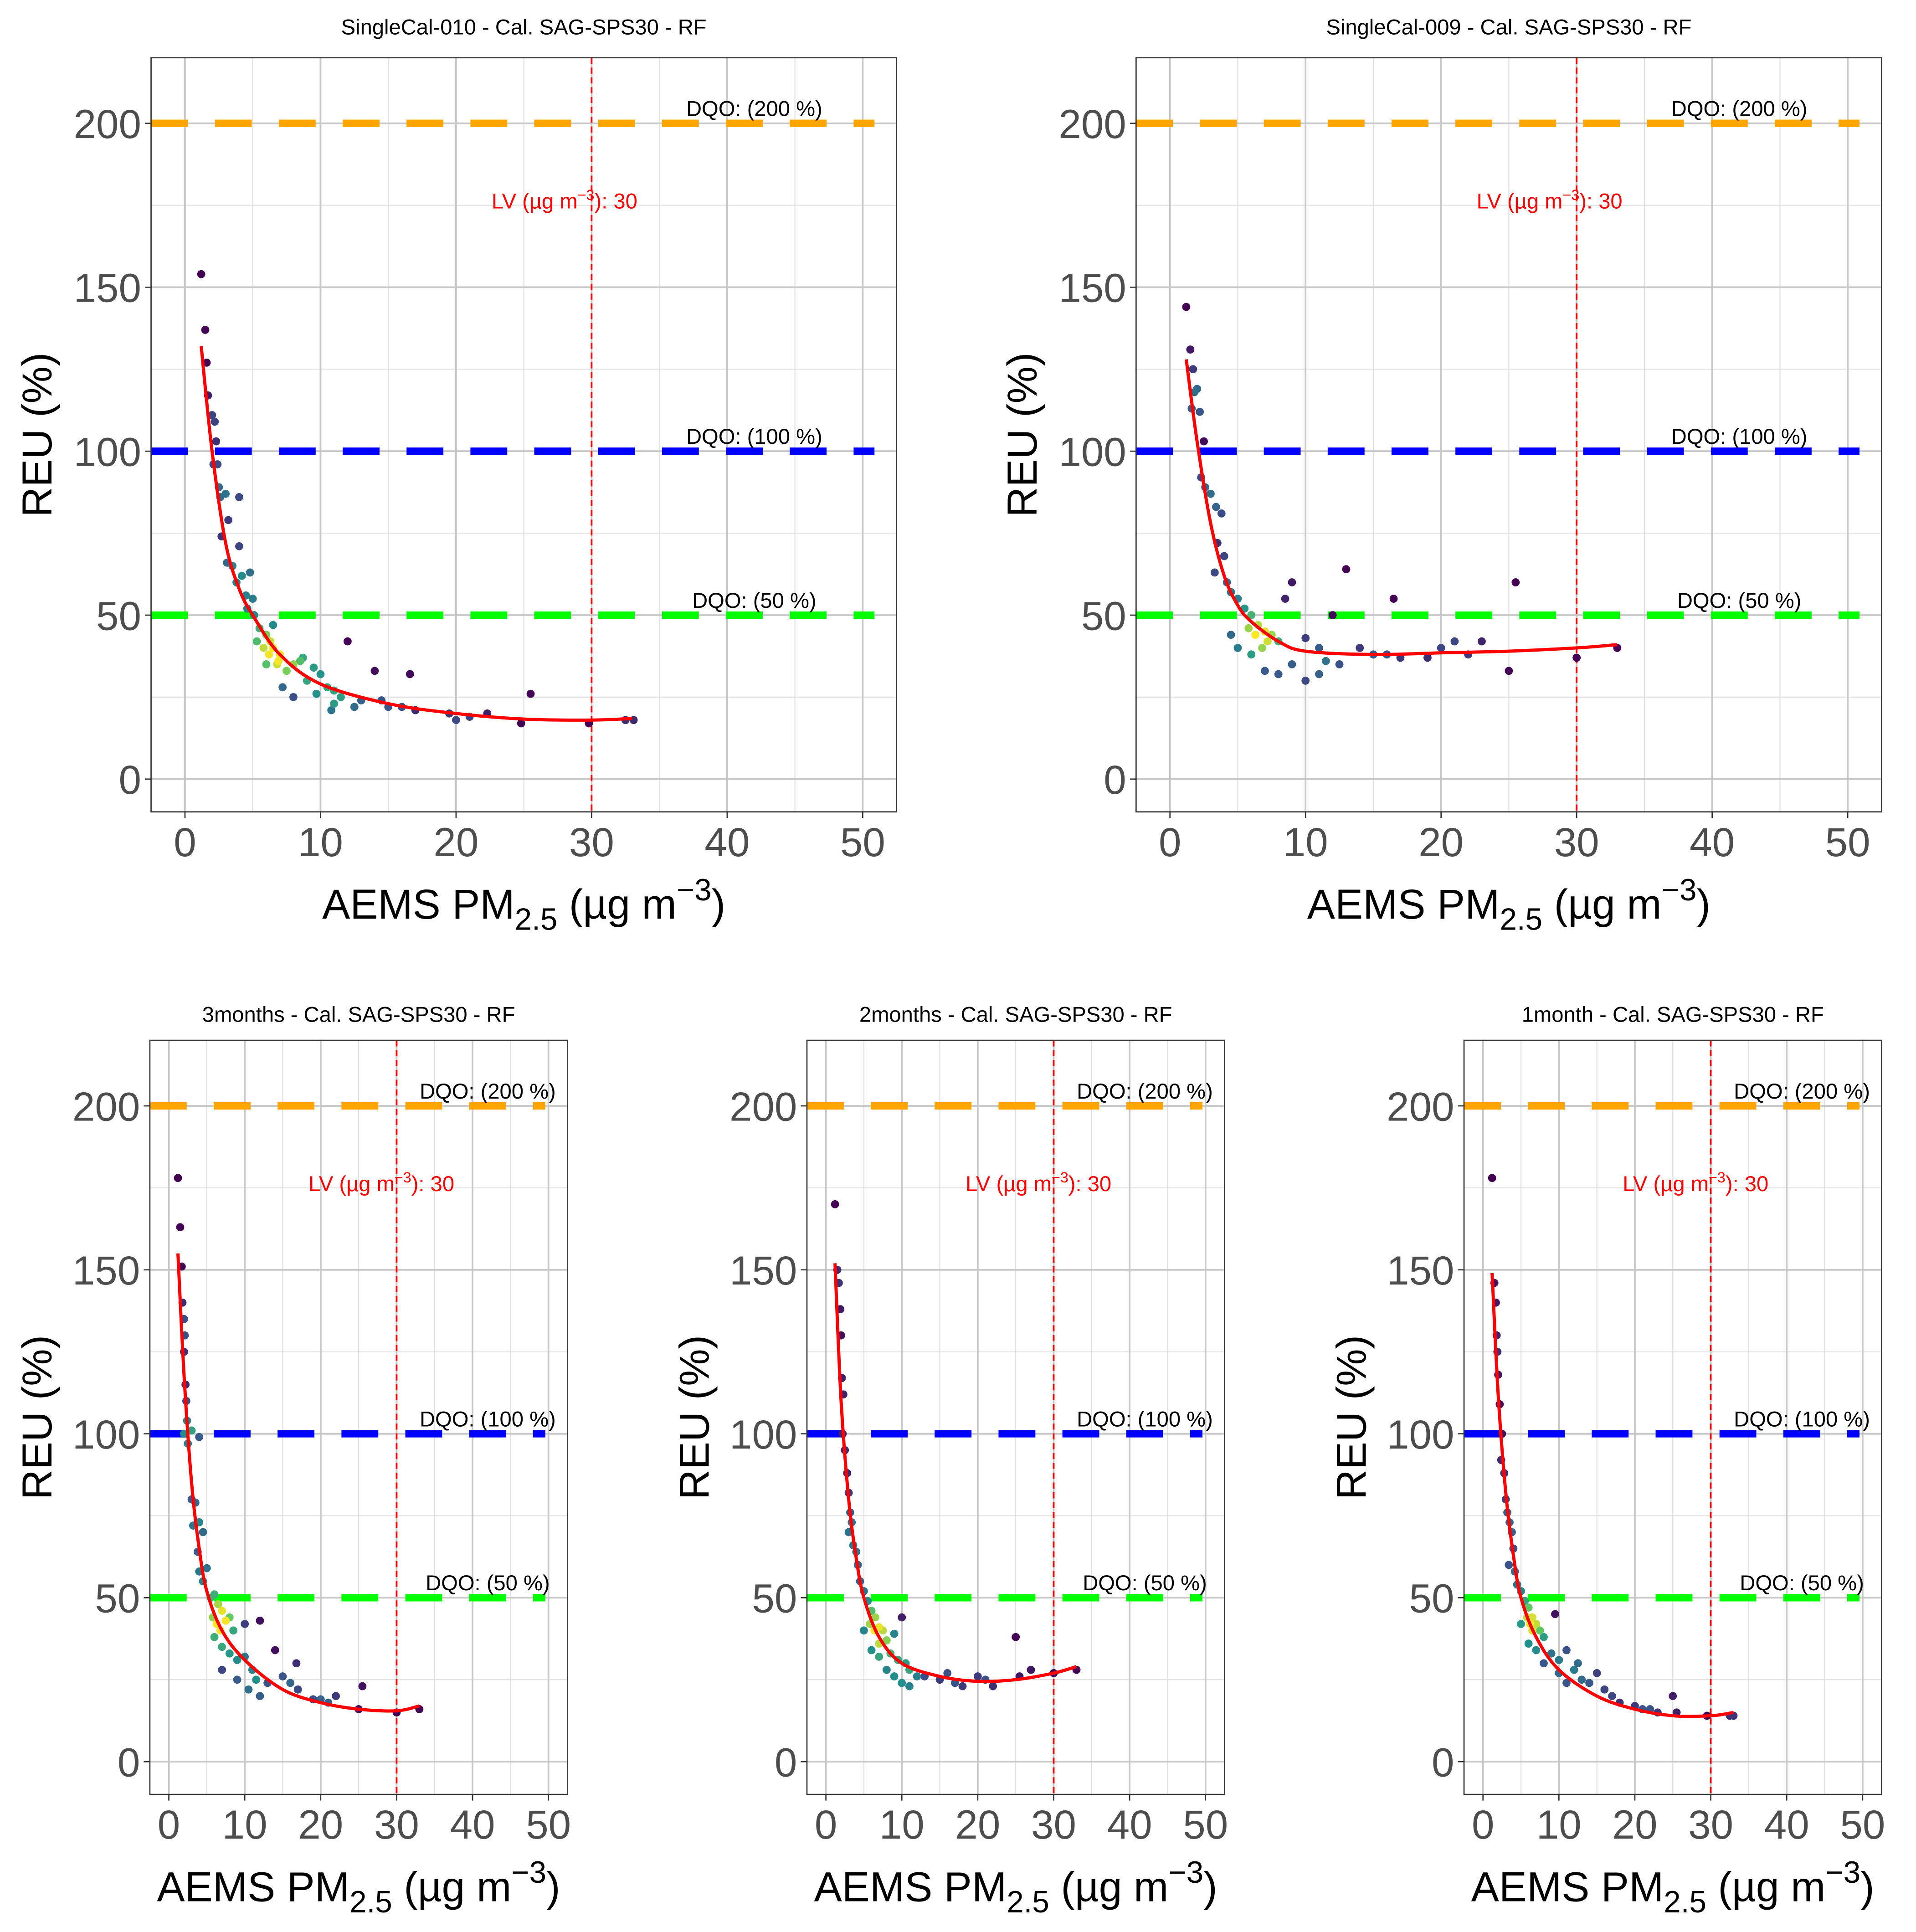 This screenshot has width=1916, height=1932. What do you see at coordinates (1060, 1177) in the screenshot?
I see `lv-label-sup: −3` at bounding box center [1060, 1177].